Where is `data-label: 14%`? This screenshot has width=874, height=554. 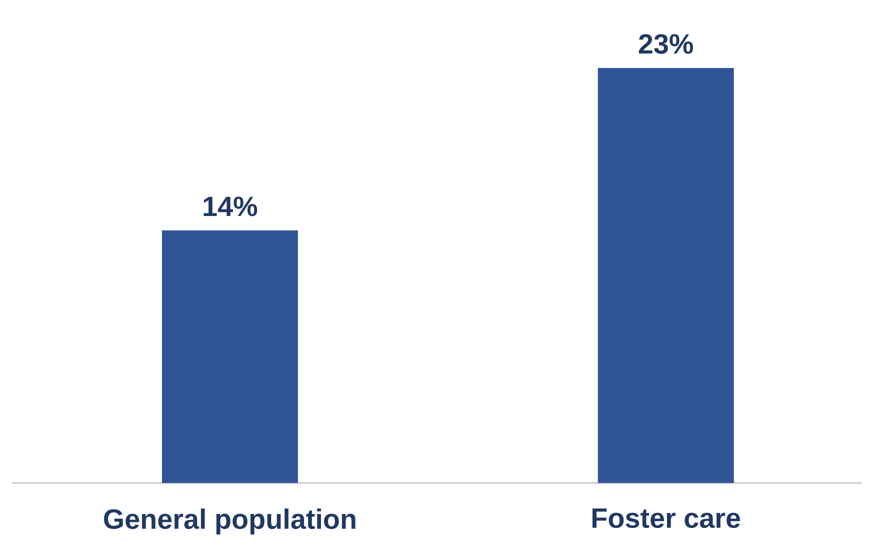 data-label: 14% is located at coordinates (231, 206).